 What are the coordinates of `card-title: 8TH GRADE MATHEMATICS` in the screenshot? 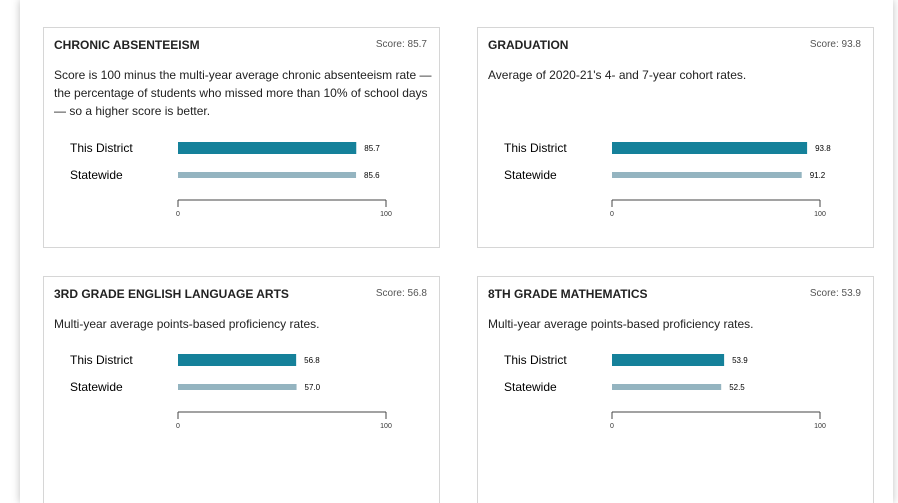 It's located at (568, 294).